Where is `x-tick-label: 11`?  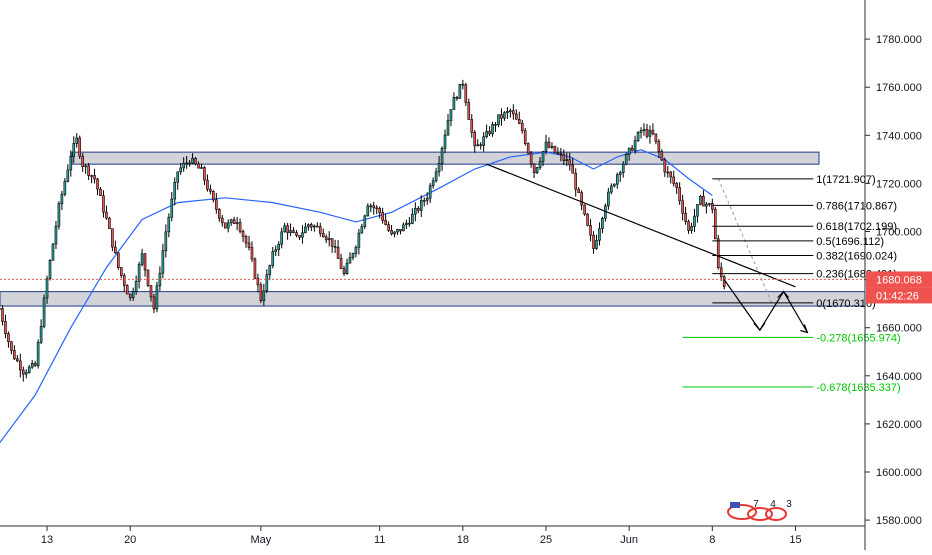 x-tick-label: 11 is located at coordinates (379, 540).